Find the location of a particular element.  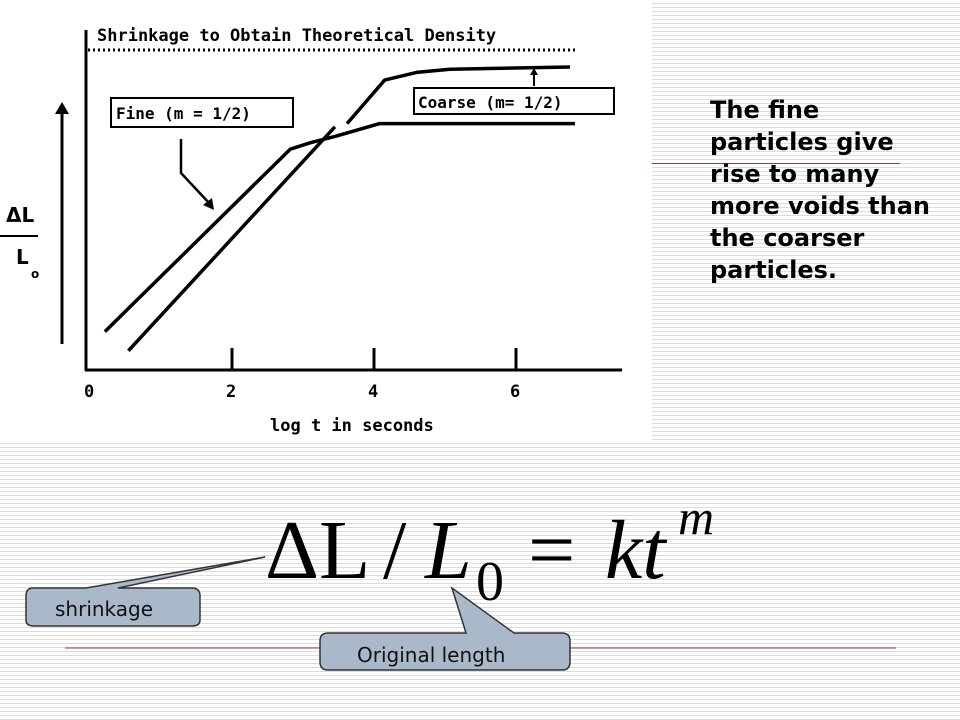

coarse-curve-lower is located at coordinates (232, 238).